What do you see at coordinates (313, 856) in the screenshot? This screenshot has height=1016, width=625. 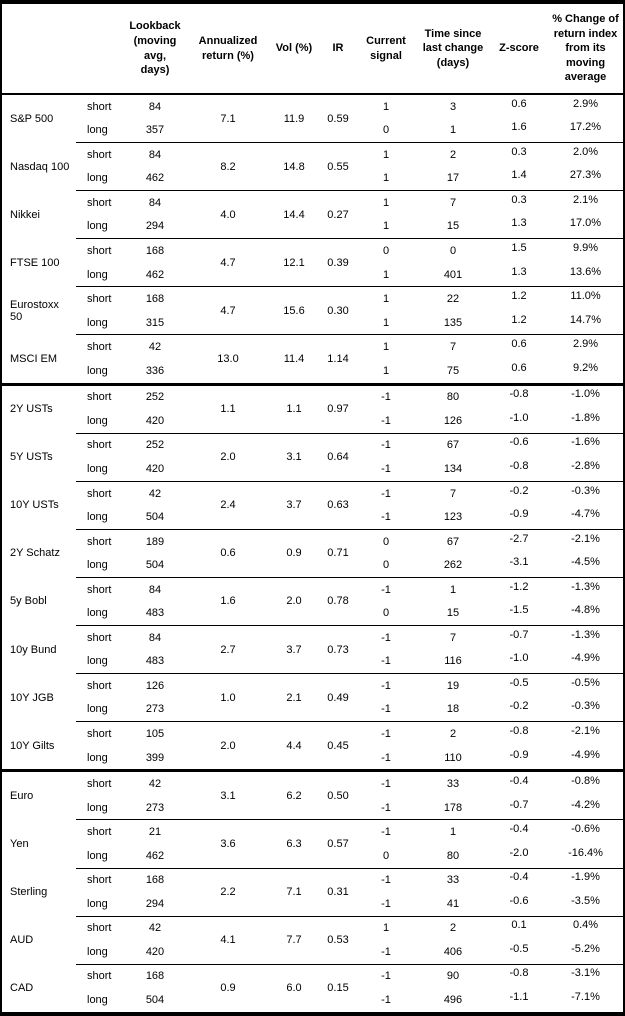 I see `instrument-row-long: long 462 0 80 -2.0 -16.4%` at bounding box center [313, 856].